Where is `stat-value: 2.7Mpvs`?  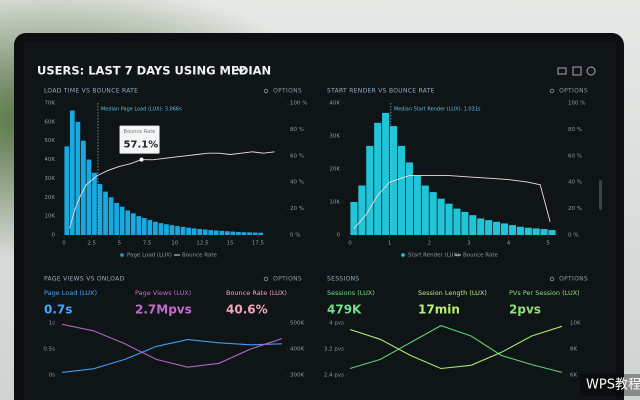
stat-value: 2.7Mpvs is located at coordinates (163, 310).